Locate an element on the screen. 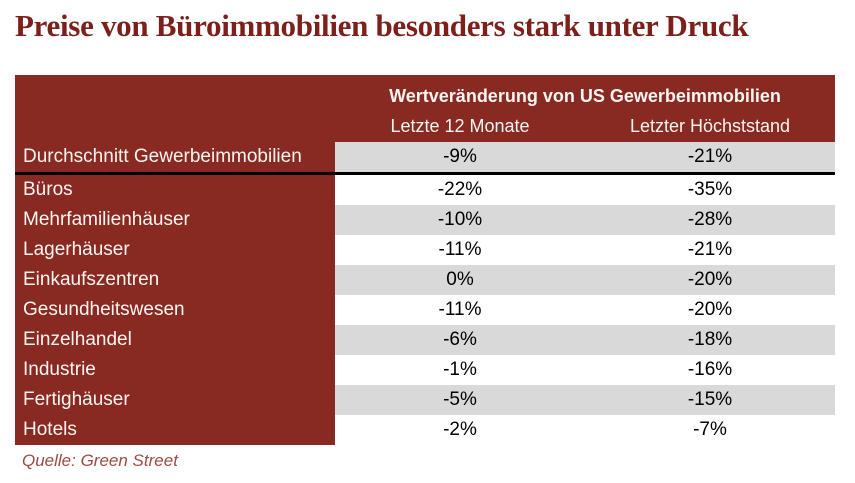 The image size is (855, 483). value-cell: -10% is located at coordinates (460, 220).